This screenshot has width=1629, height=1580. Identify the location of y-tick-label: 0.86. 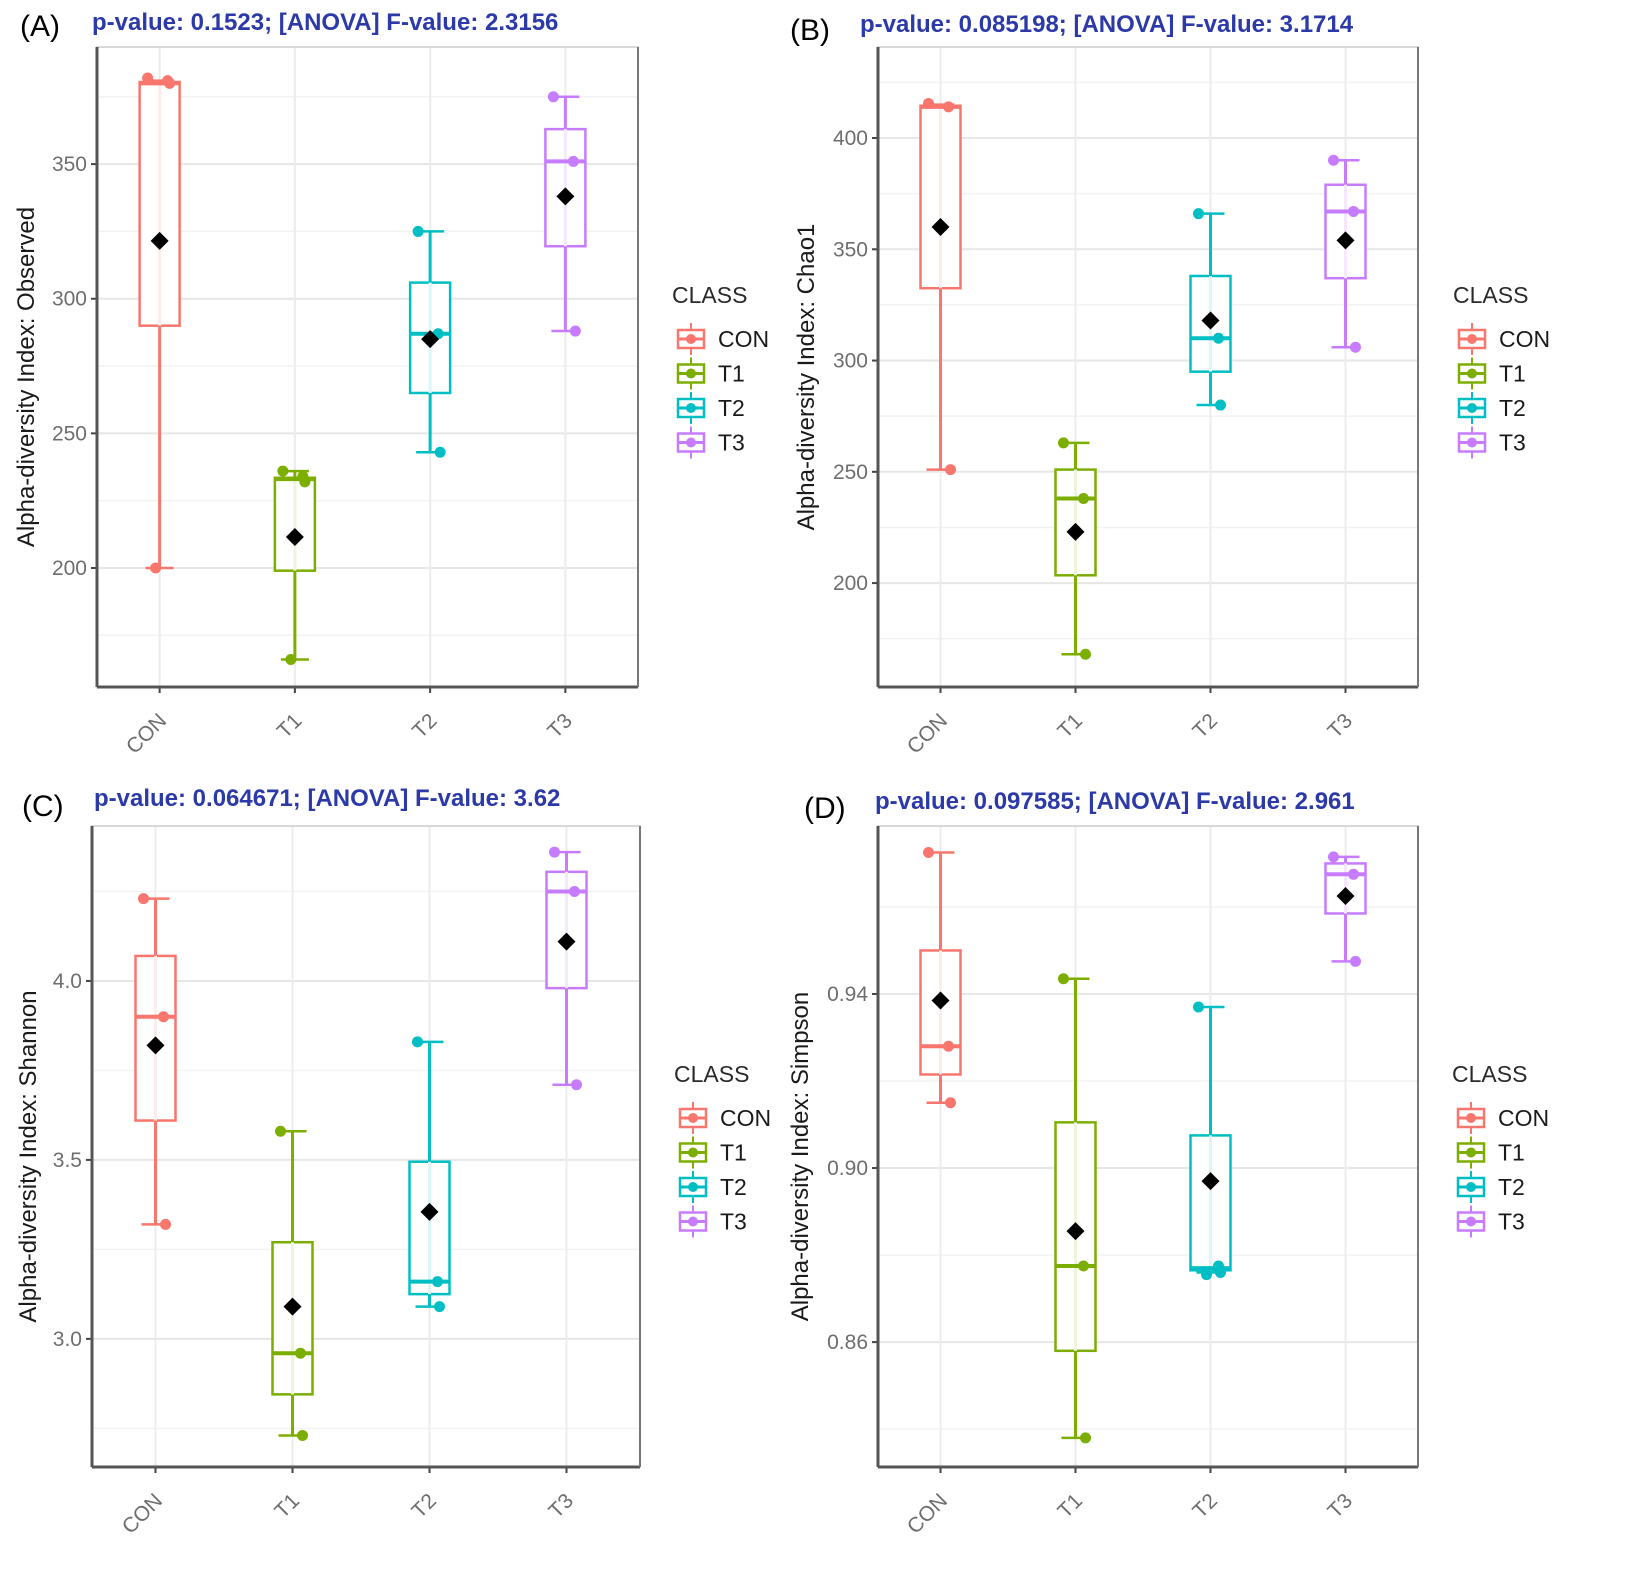
(847, 1342).